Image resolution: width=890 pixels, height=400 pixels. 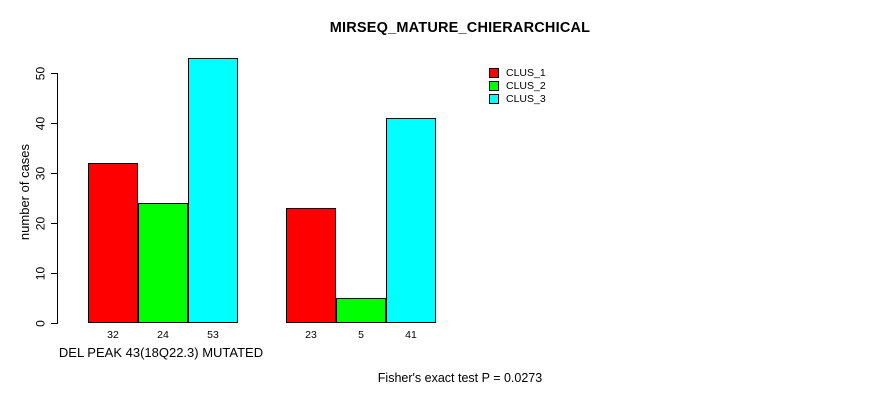 I want to click on legend-label: CLUS_3, so click(x=526, y=99).